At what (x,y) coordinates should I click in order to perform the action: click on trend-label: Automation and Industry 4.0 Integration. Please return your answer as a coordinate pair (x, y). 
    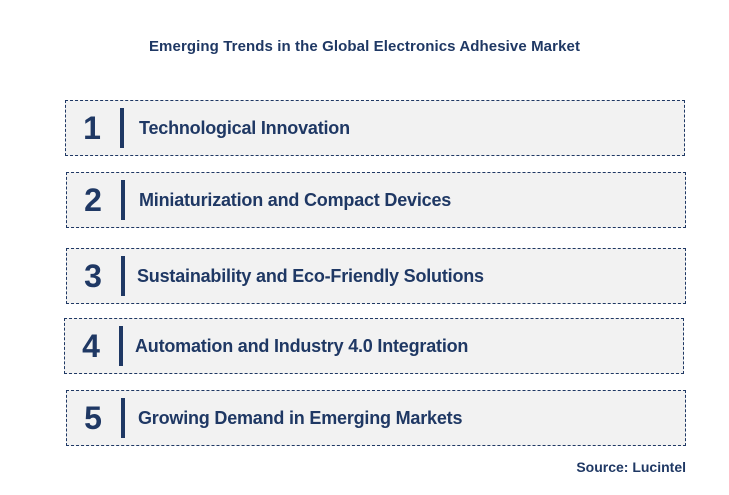
    Looking at the image, I should click on (302, 345).